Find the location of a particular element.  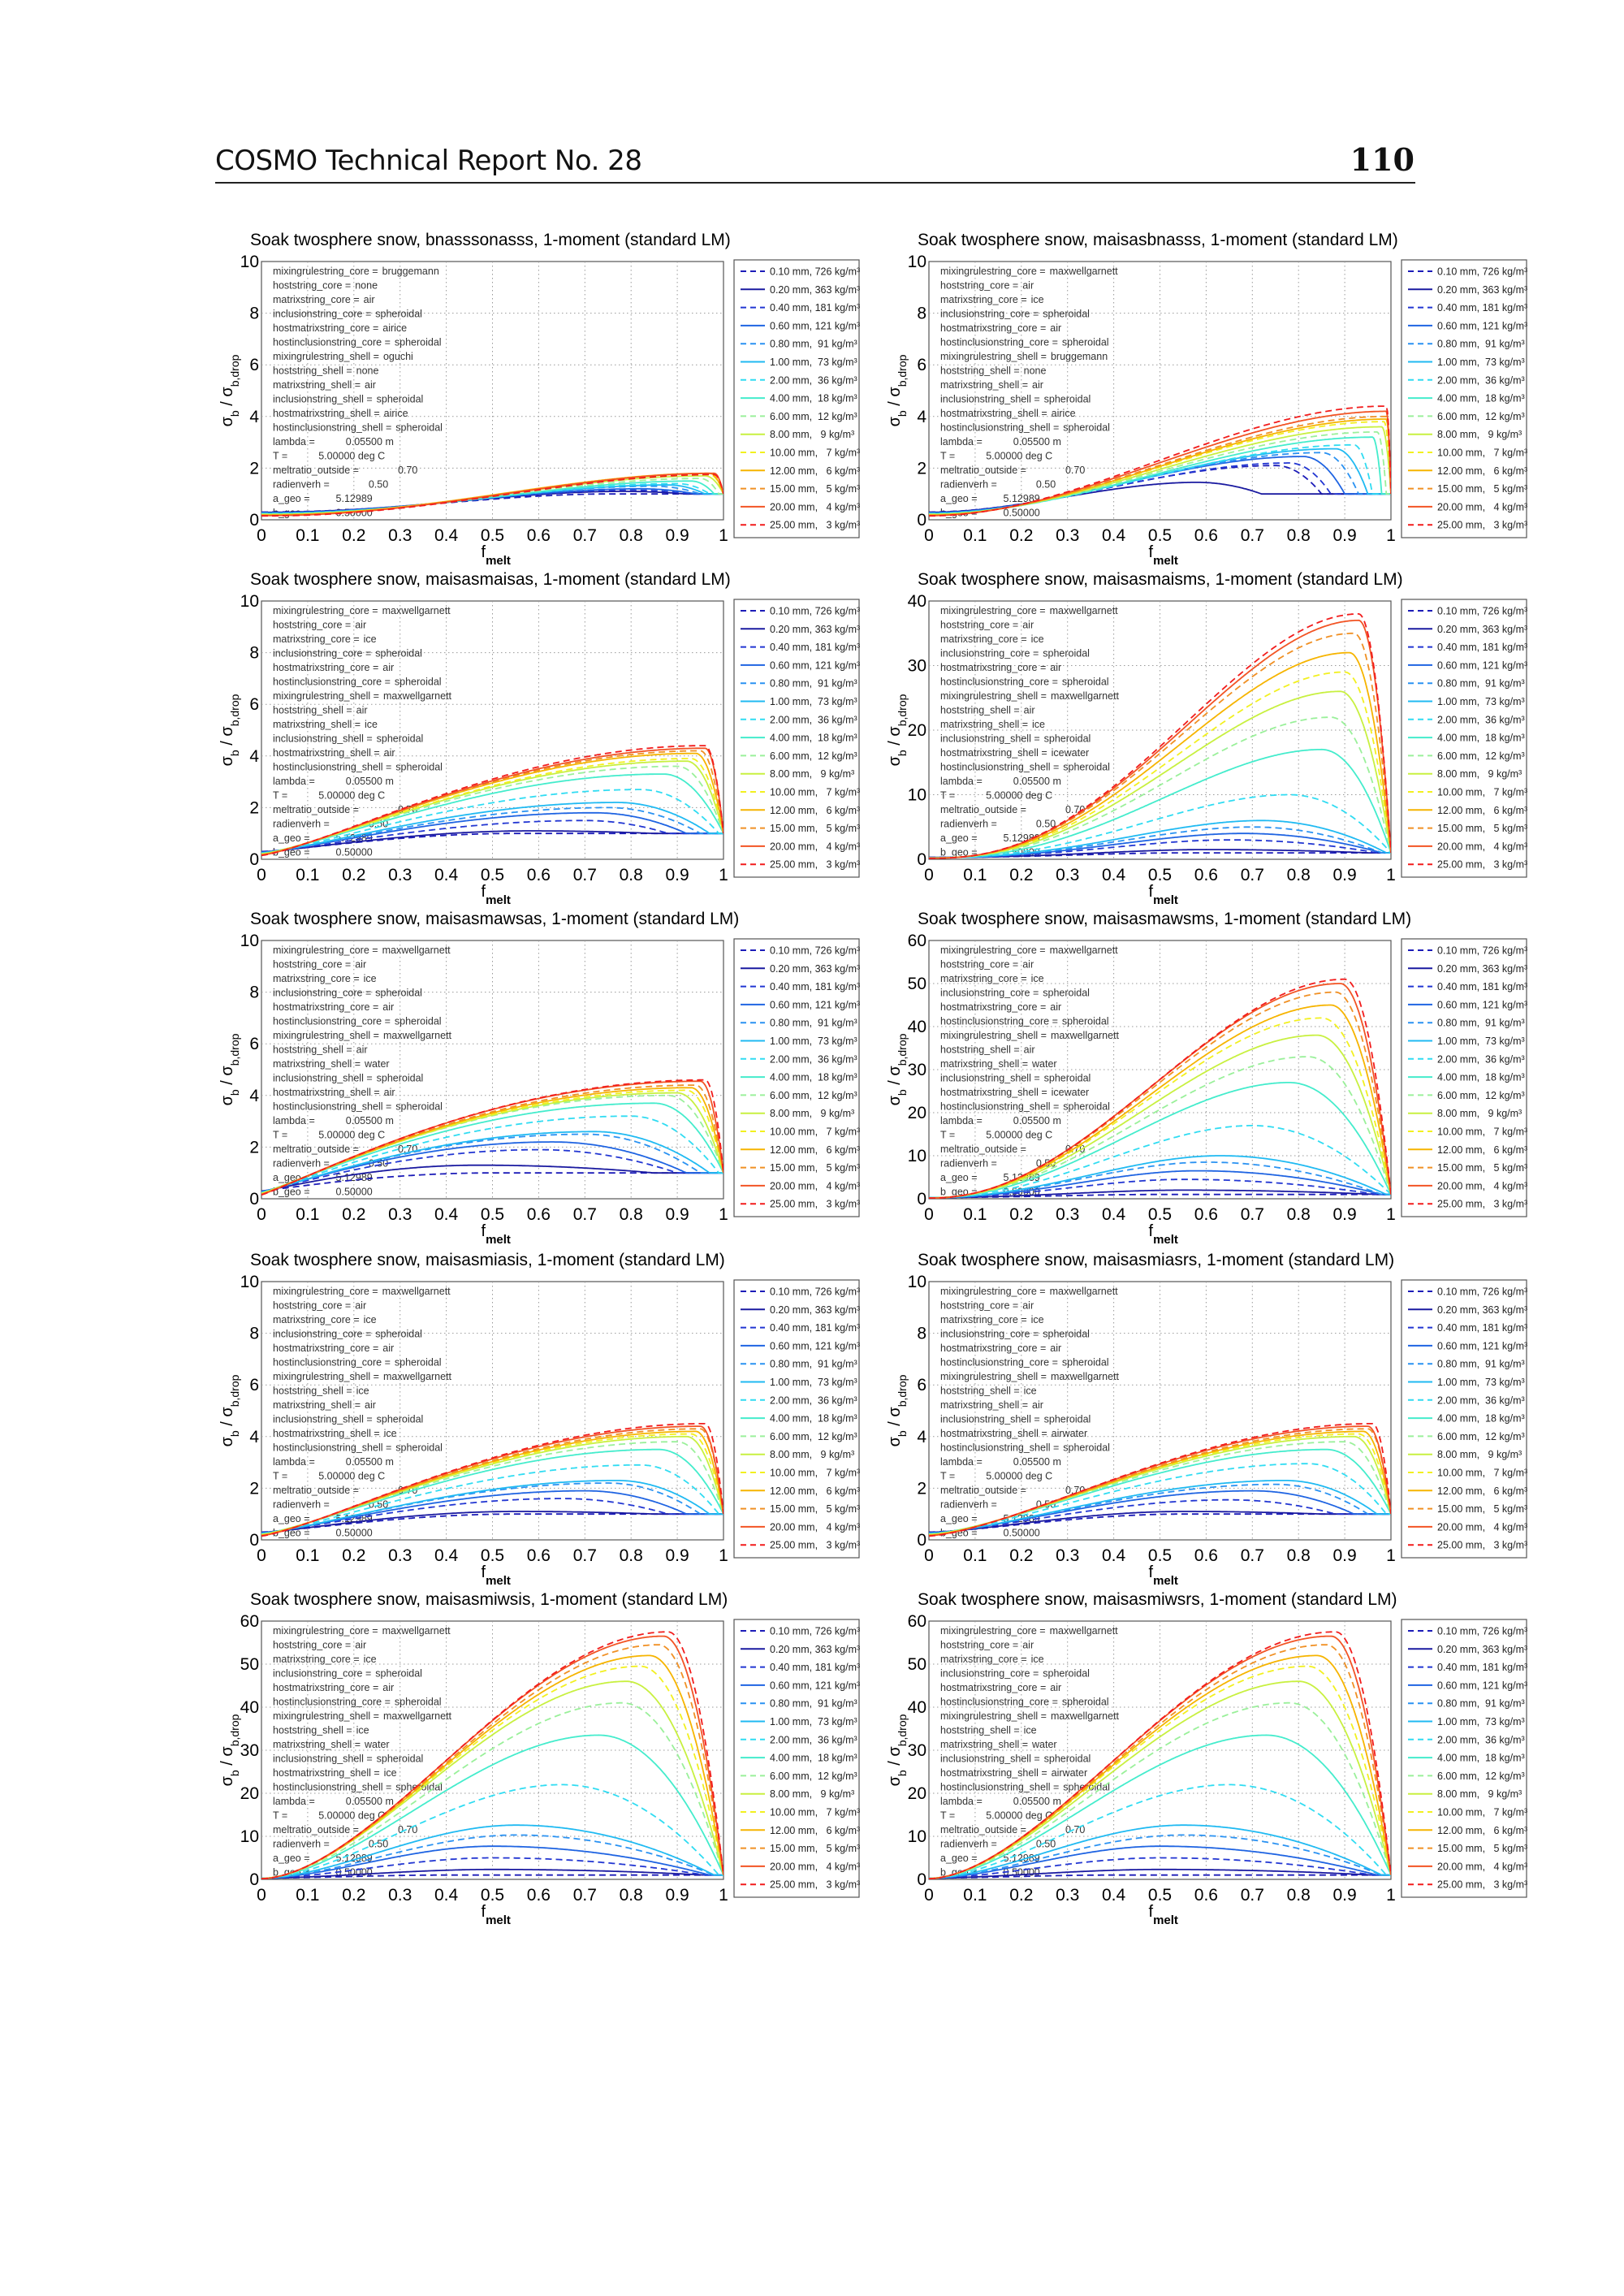

y-tick-label: 6 is located at coordinates (254, 365).